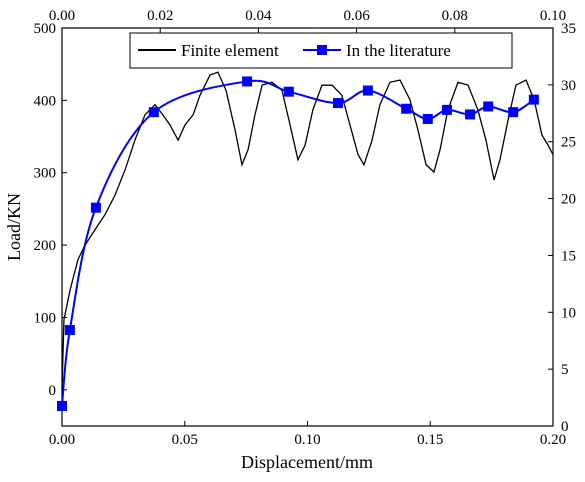  Describe the element at coordinates (568, 256) in the screenshot. I see `y2-tick-label: 15` at that location.